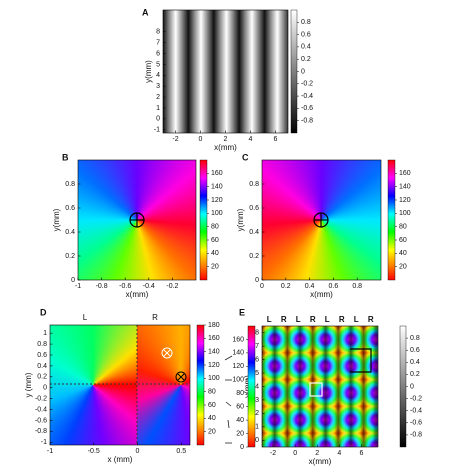 The height and width of the screenshot is (474, 474). Describe the element at coordinates (145, 12) in the screenshot. I see `panel-letter: A` at that location.